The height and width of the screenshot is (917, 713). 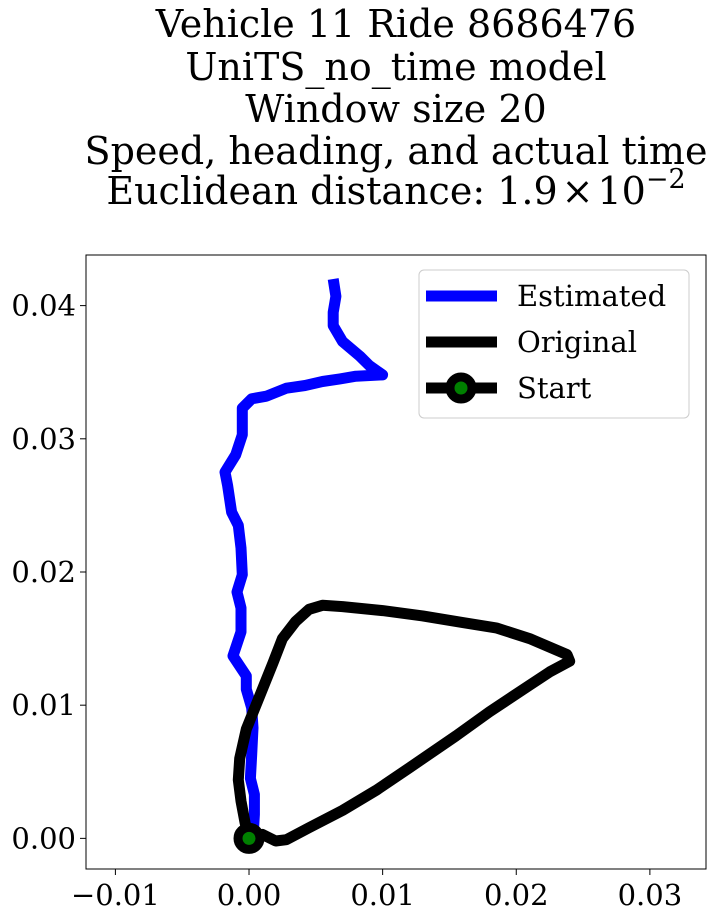 I want to click on y-tick-label: 0.04, so click(x=43, y=306).